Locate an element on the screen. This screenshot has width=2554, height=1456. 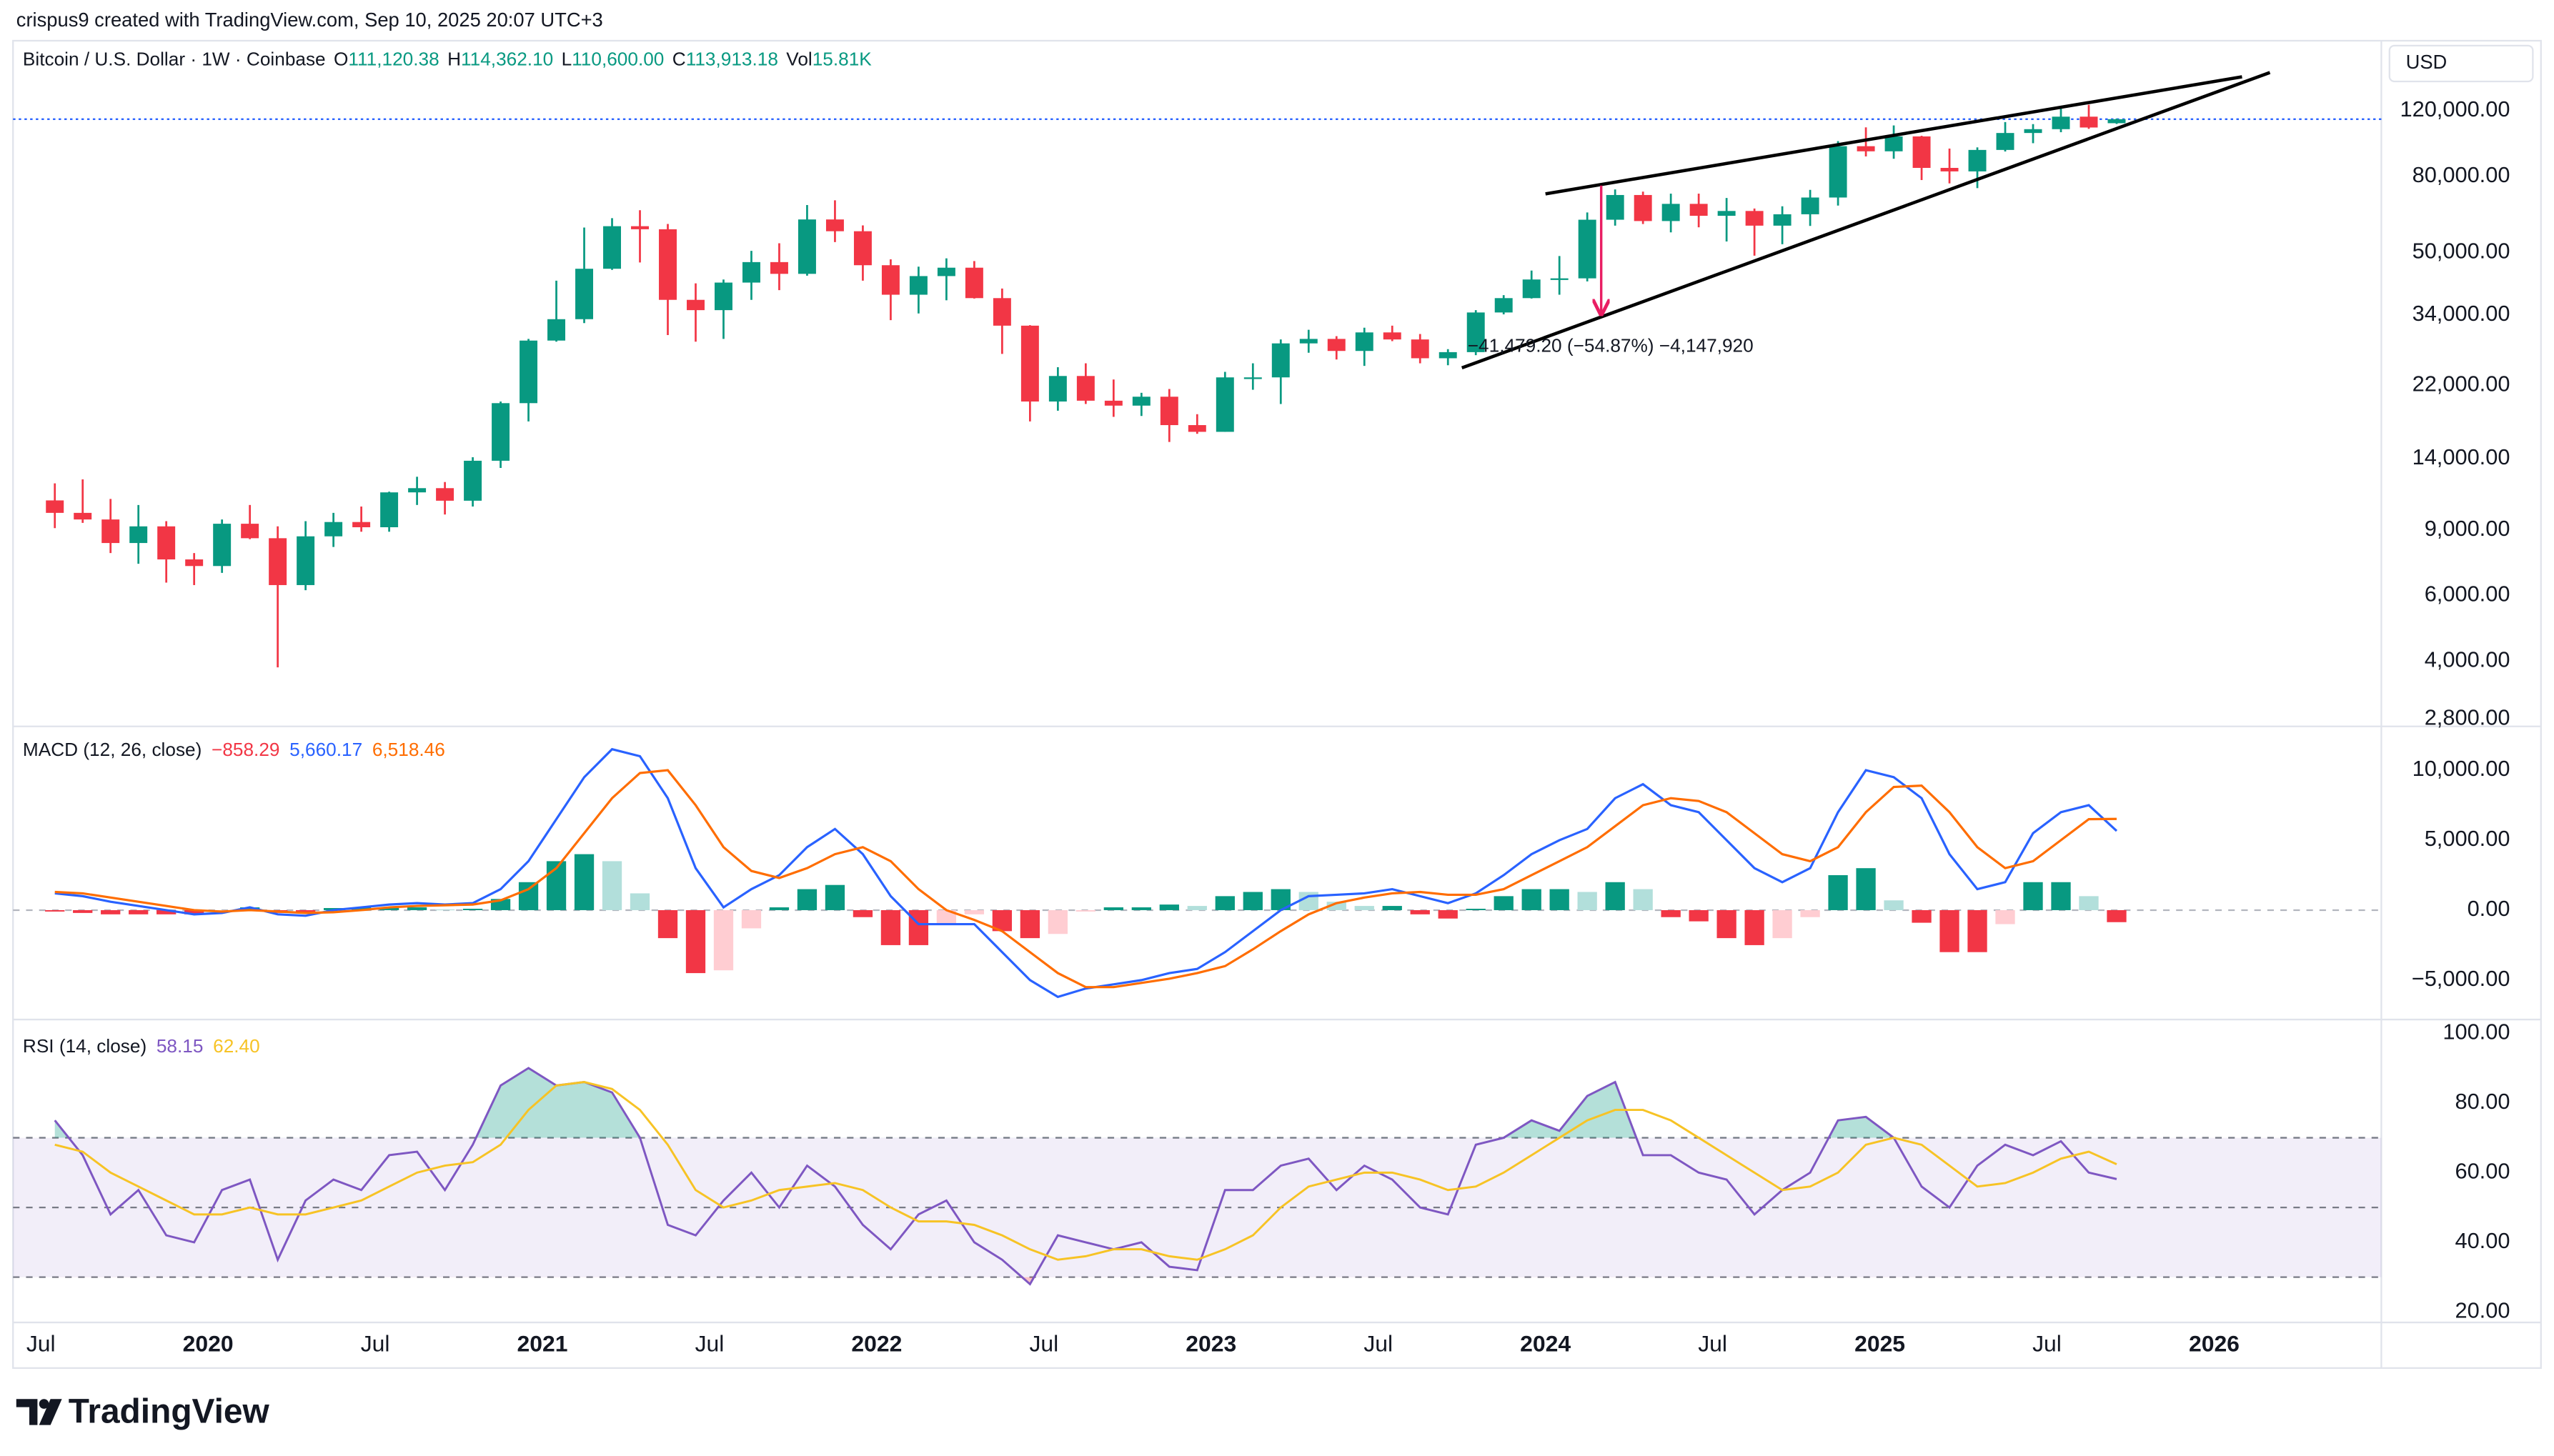
ohlc-label: H is located at coordinates (454, 58).